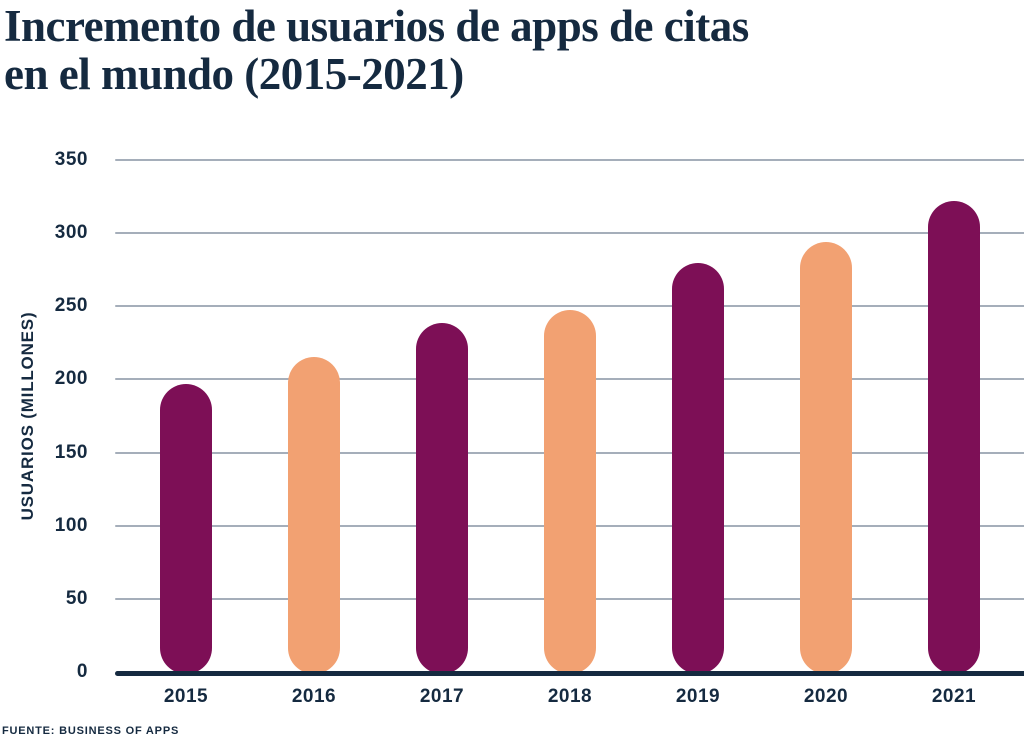 Image resolution: width=1024 pixels, height=744 pixels. I want to click on x-tick-label-2017: 2017, so click(442, 696).